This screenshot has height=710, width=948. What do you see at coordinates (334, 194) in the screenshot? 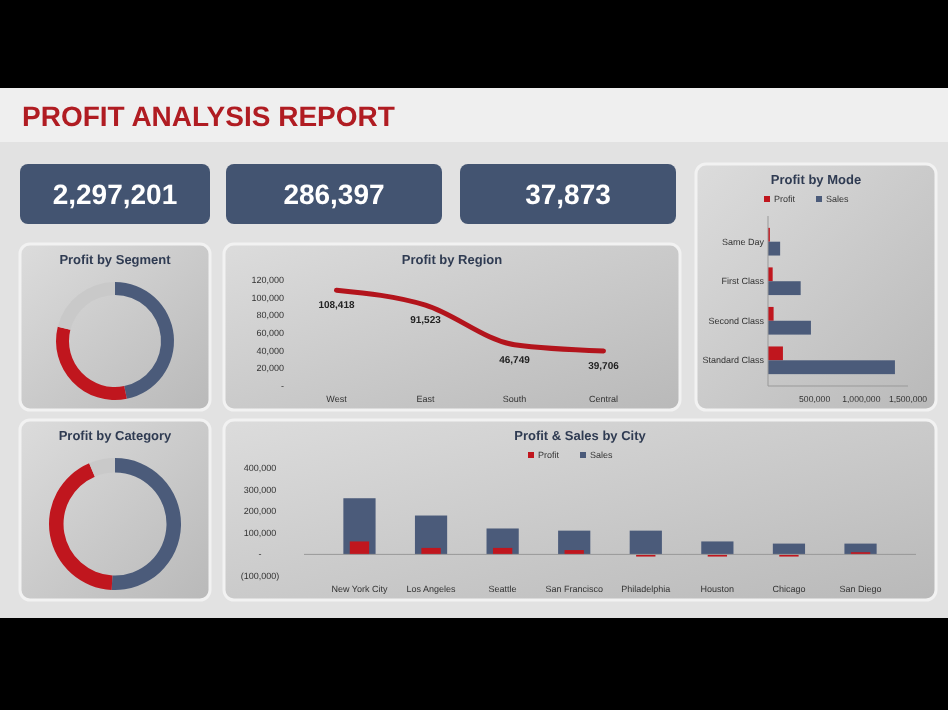
I see `text: 286,397` at bounding box center [334, 194].